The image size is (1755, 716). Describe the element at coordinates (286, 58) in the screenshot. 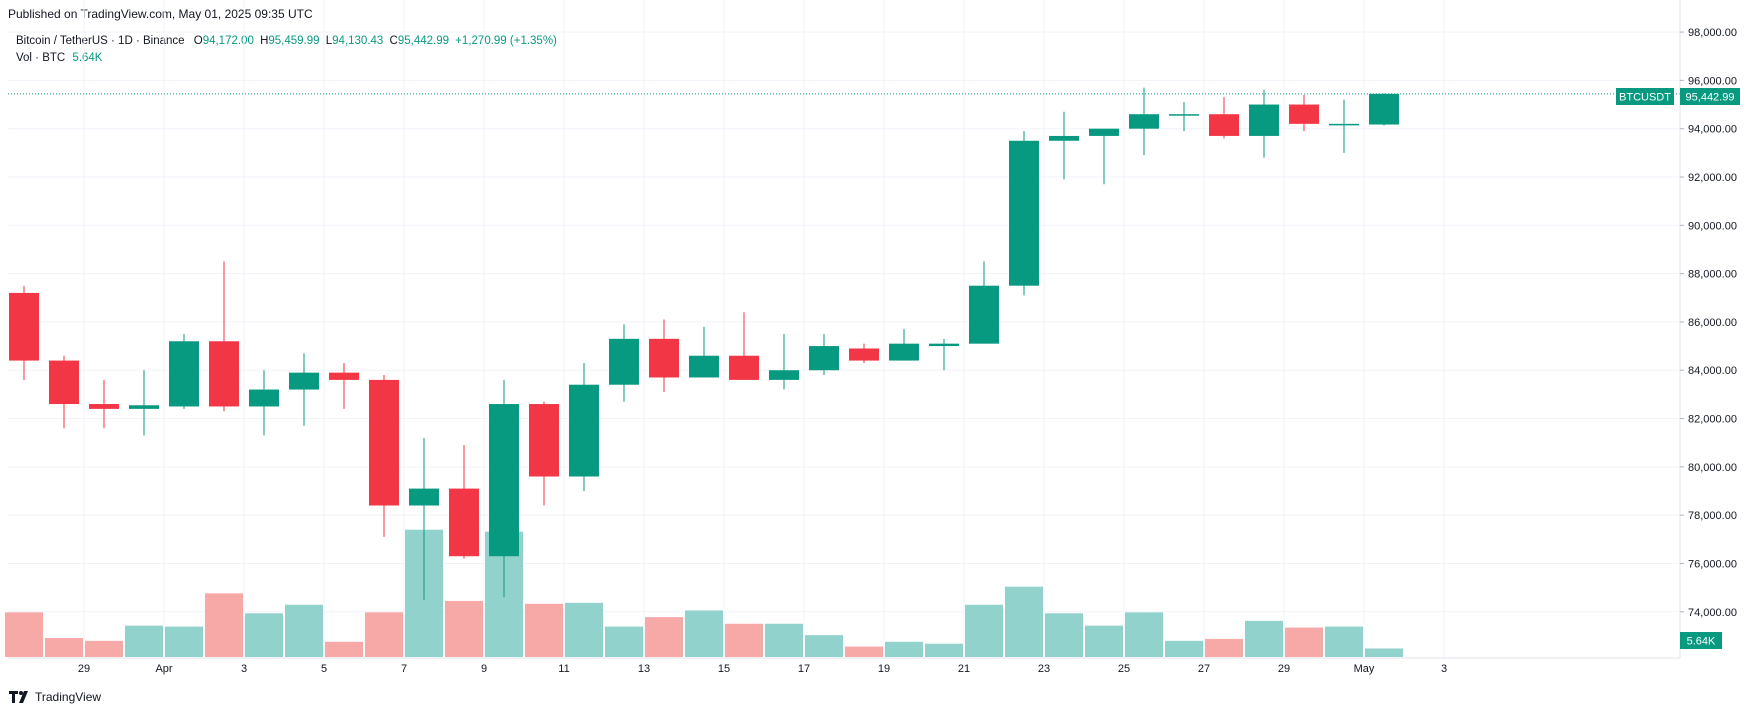

I see `volume-row: Vol · BTC 5.64K` at that location.